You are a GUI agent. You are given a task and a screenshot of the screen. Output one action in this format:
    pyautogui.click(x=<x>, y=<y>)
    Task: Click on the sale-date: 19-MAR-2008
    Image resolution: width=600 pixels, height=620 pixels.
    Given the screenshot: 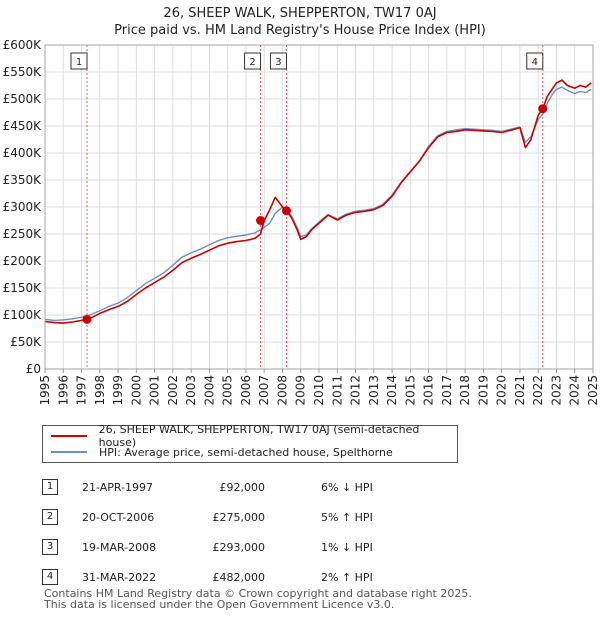 What is the action you would take?
    pyautogui.click(x=119, y=547)
    